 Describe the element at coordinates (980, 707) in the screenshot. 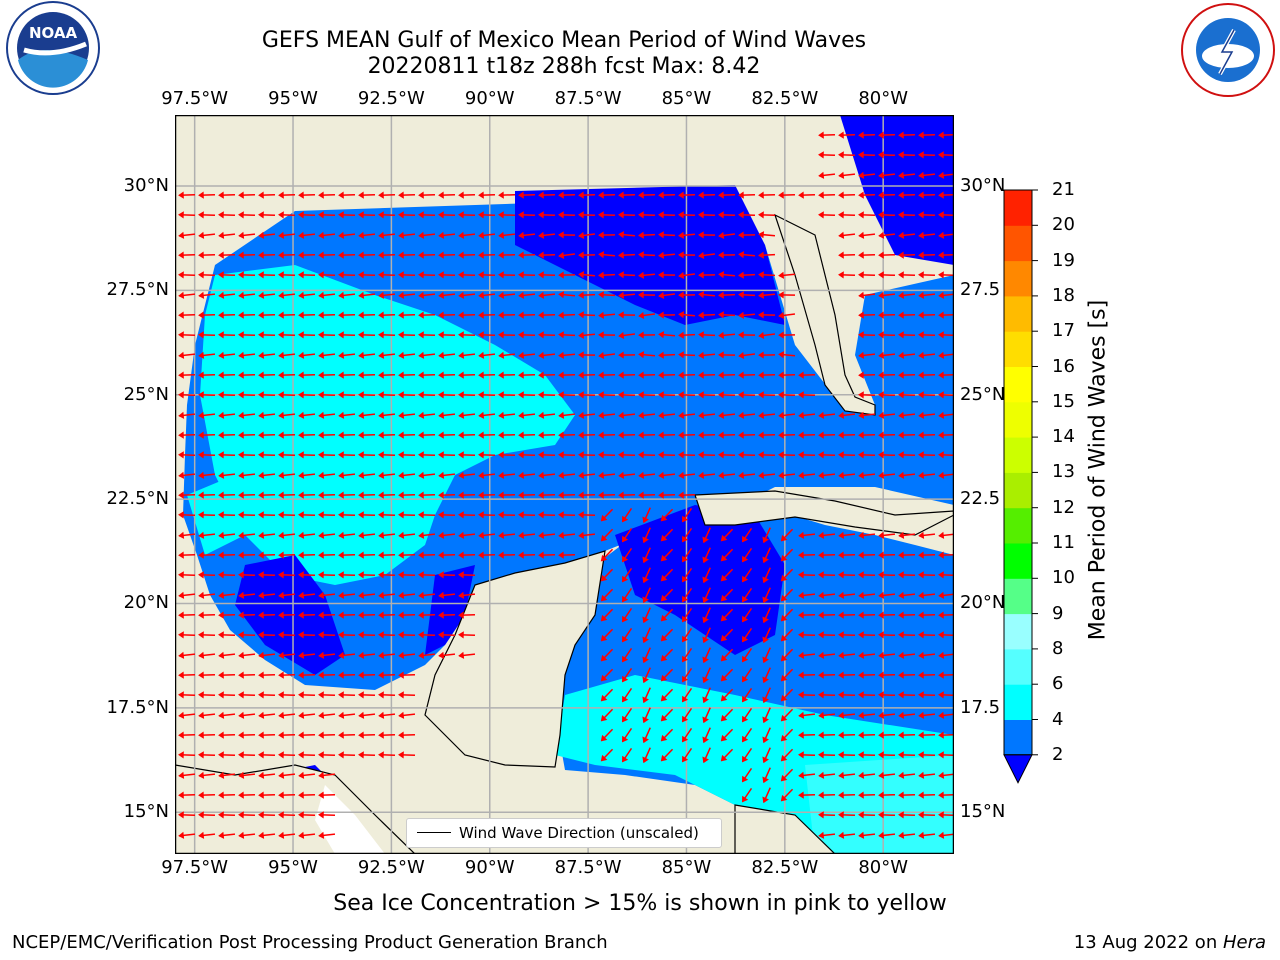

I see `latitude-label: 17.5` at that location.